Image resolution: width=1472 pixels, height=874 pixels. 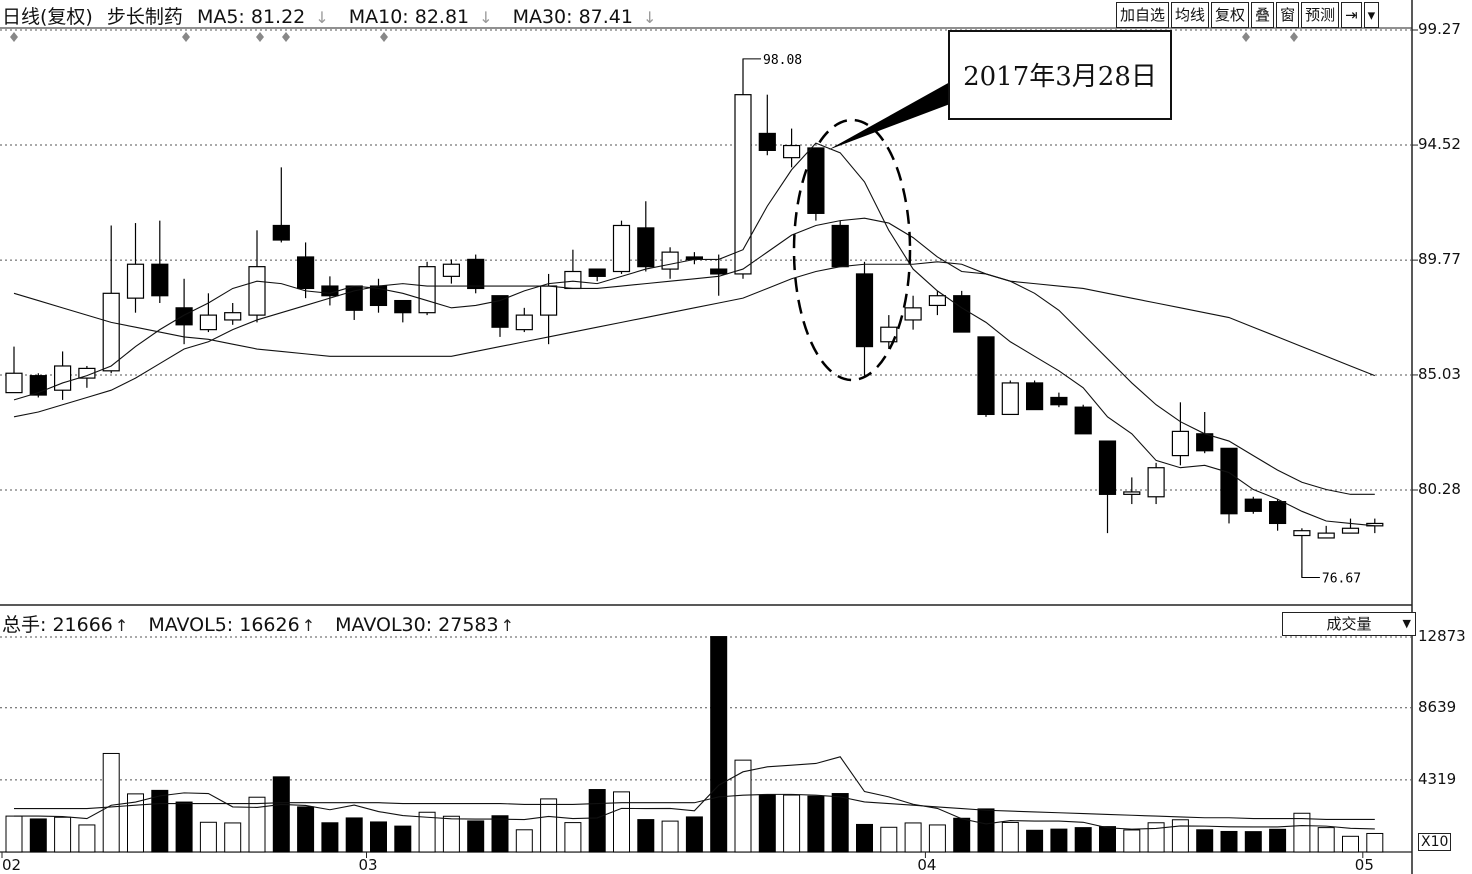 I want to click on date-annotation-box: 2017年3月28日, so click(x=1060, y=75).